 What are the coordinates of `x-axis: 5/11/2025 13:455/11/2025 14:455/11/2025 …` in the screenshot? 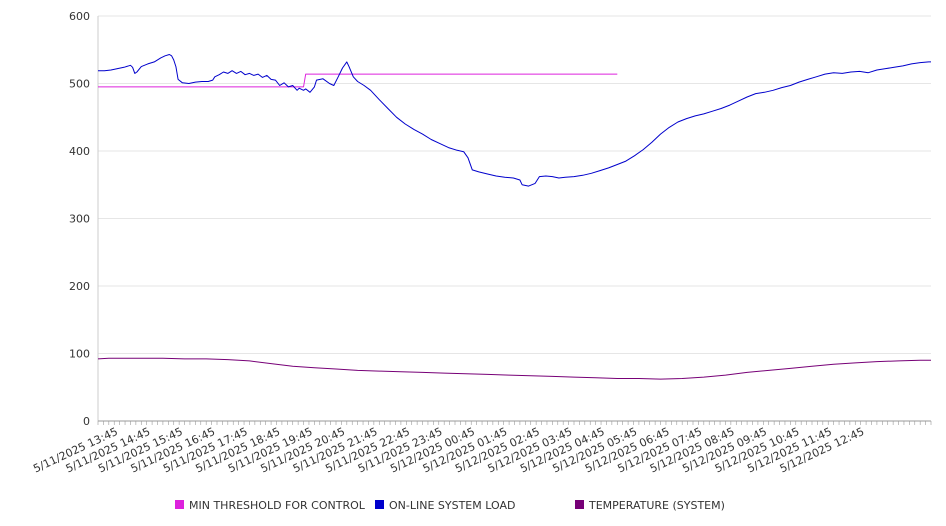 It's located at (481, 447).